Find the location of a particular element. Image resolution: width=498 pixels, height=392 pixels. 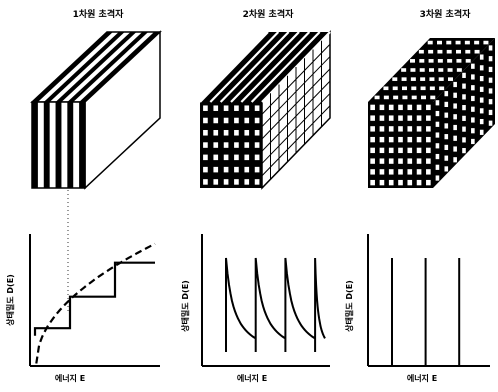

graph-1d-ylabel: 상태밀도 D(E) is located at coordinates (10, 300).